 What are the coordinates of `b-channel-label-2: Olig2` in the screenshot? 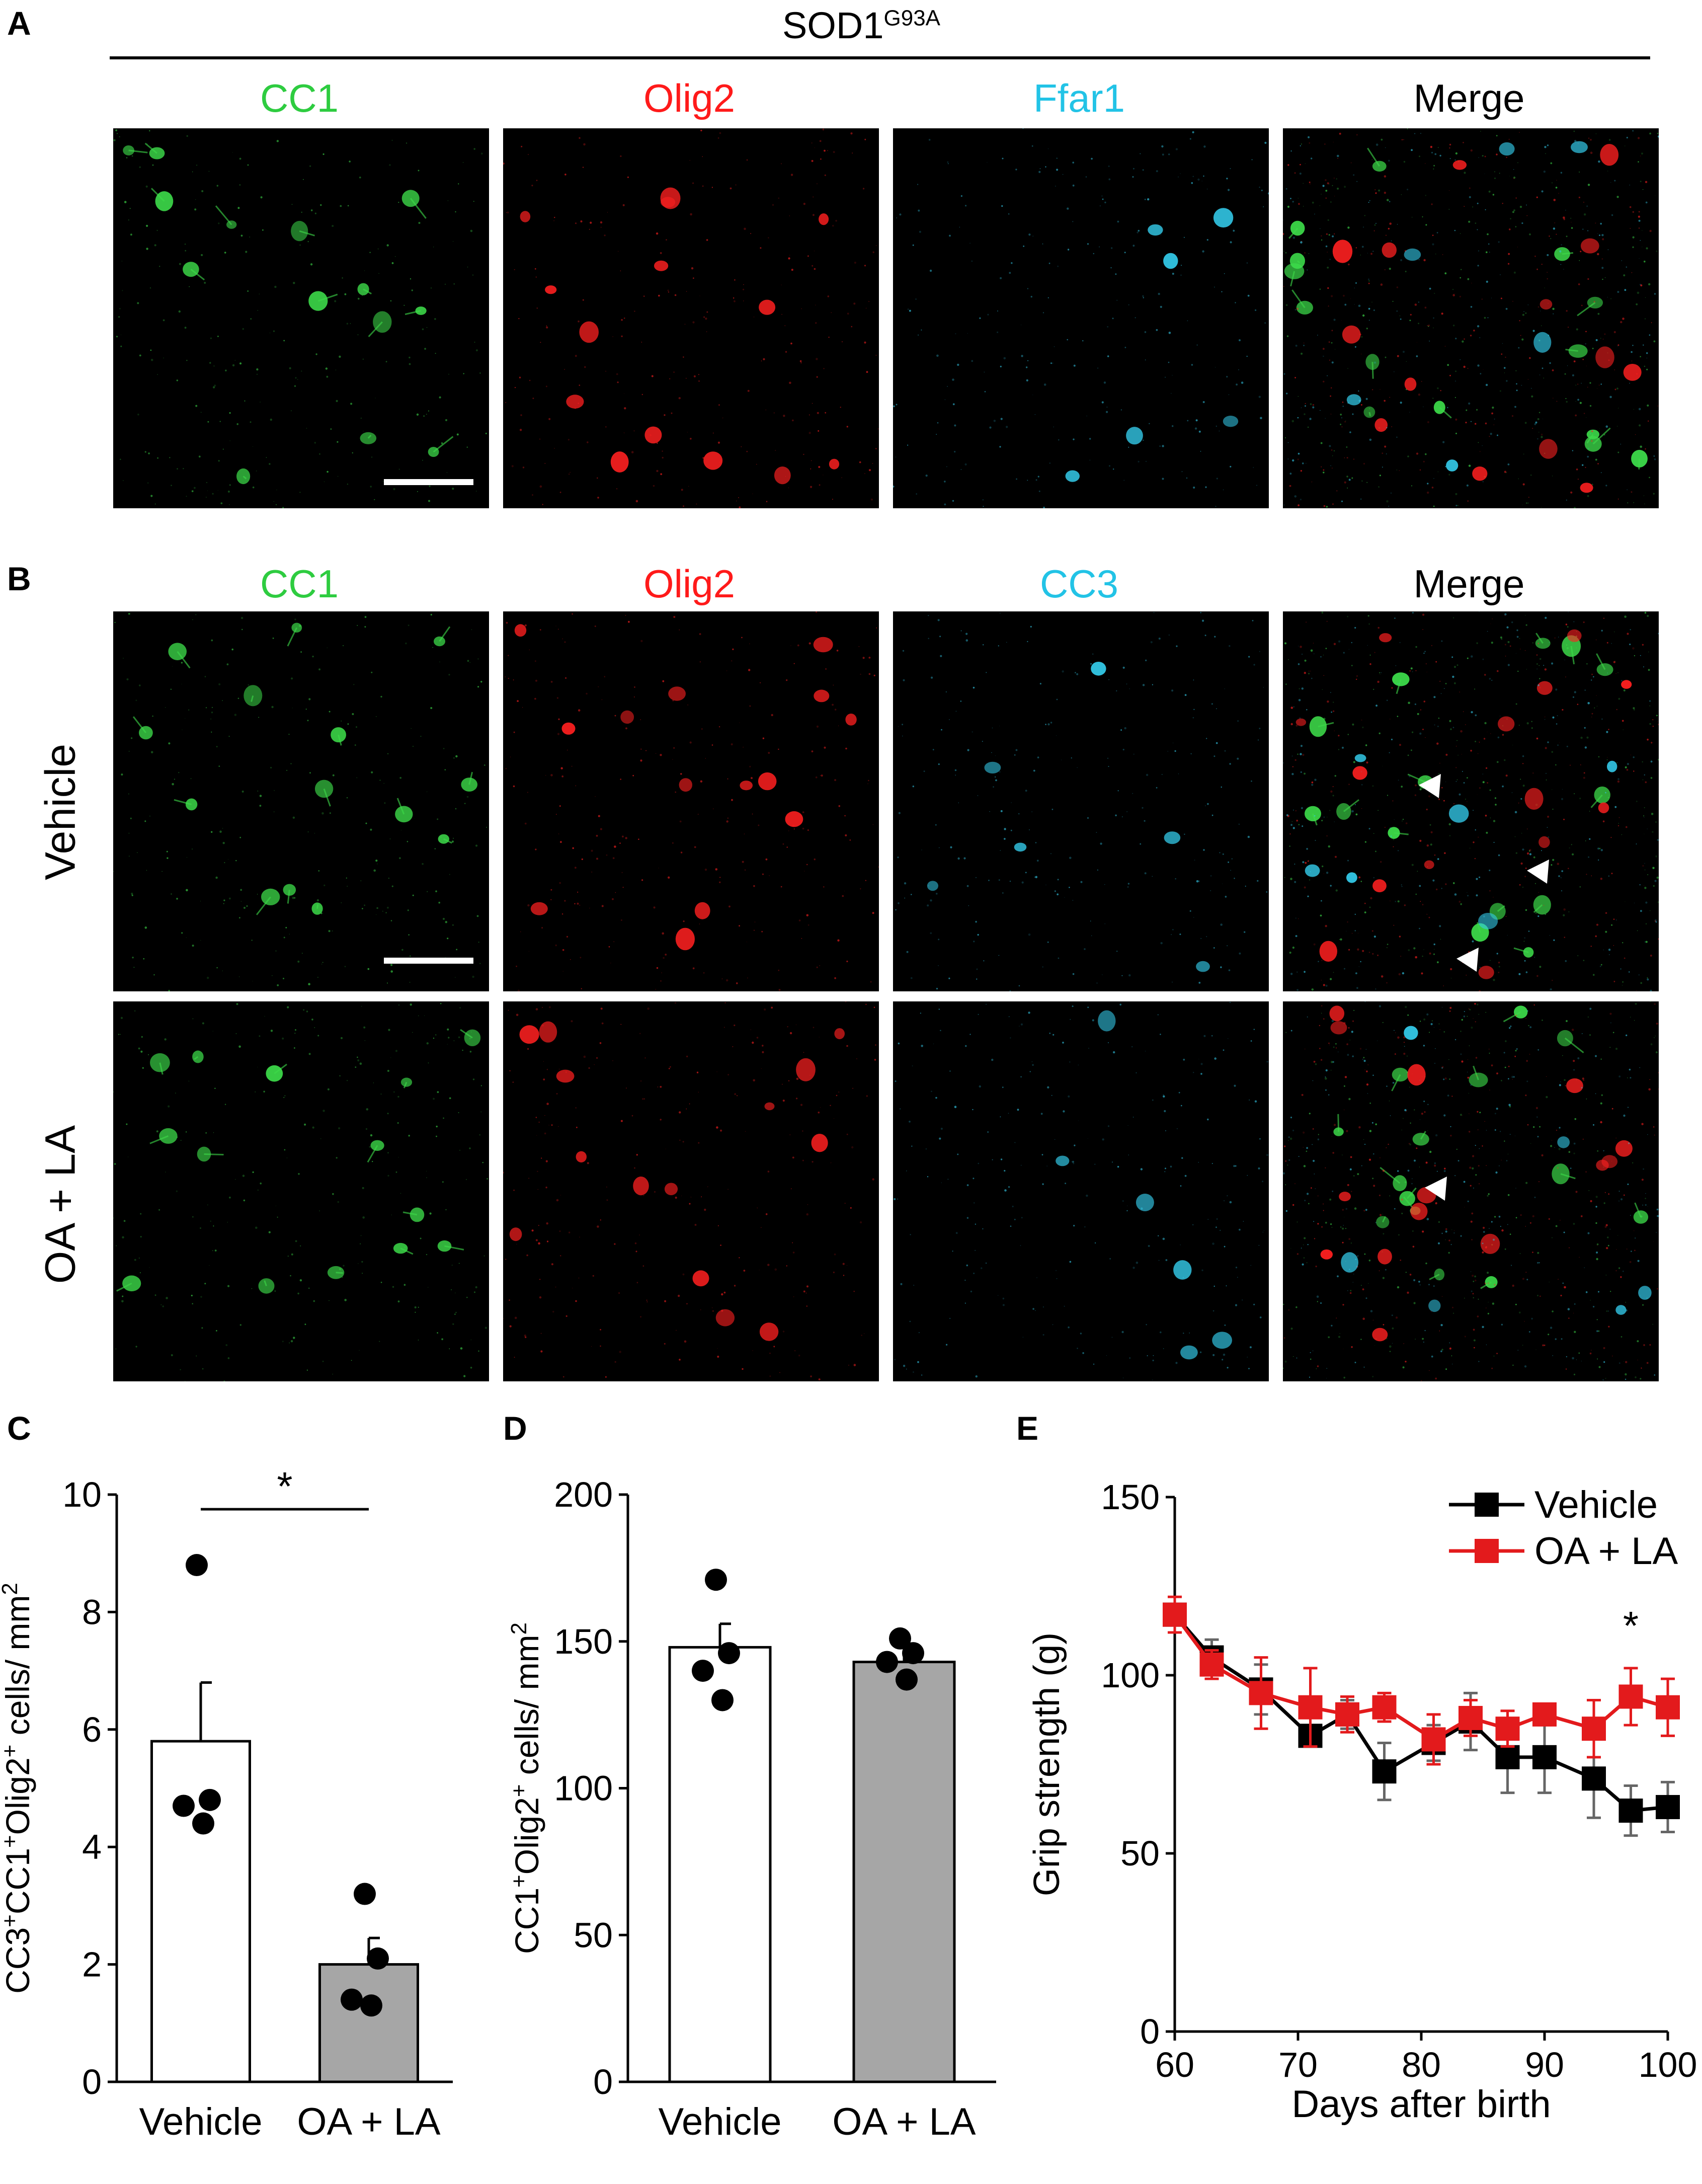 It's located at (689, 584).